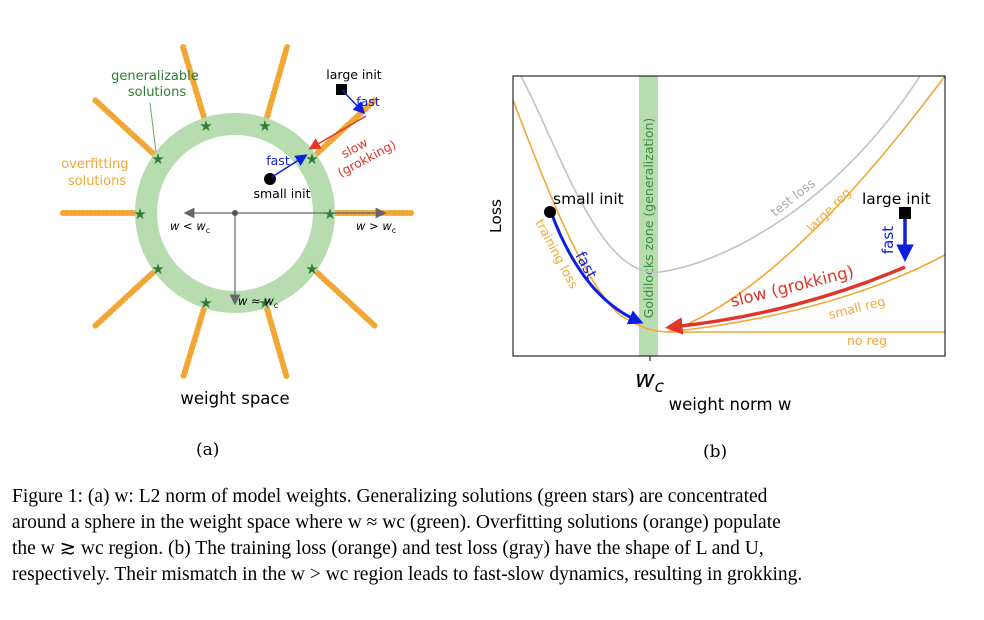 Image resolution: width=984 pixels, height=620 pixels. I want to click on weight-space-title: weight space, so click(234, 398).